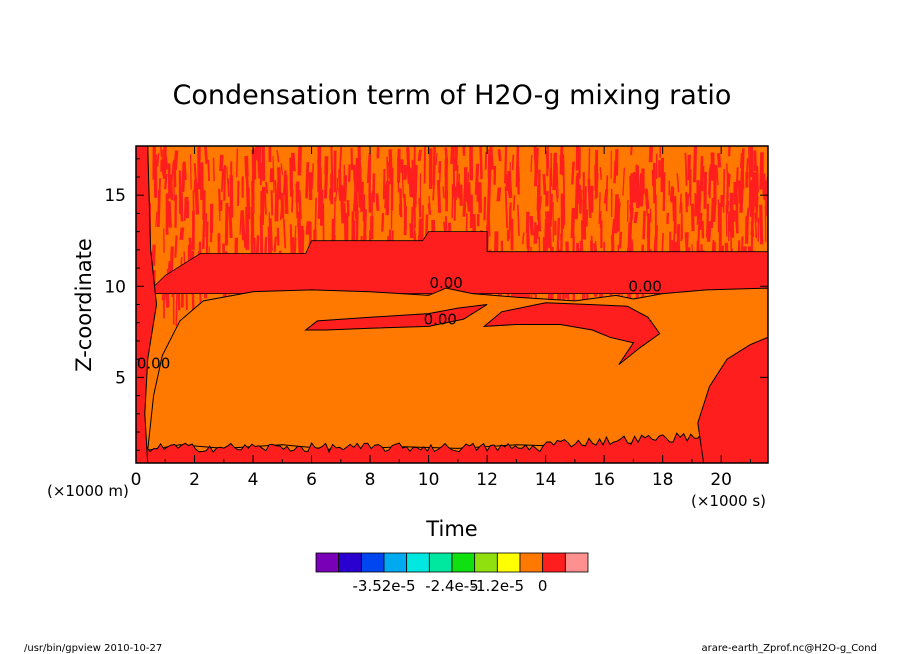 This screenshot has height=654, width=904. I want to click on left-mixed-region, so click(147, 304).